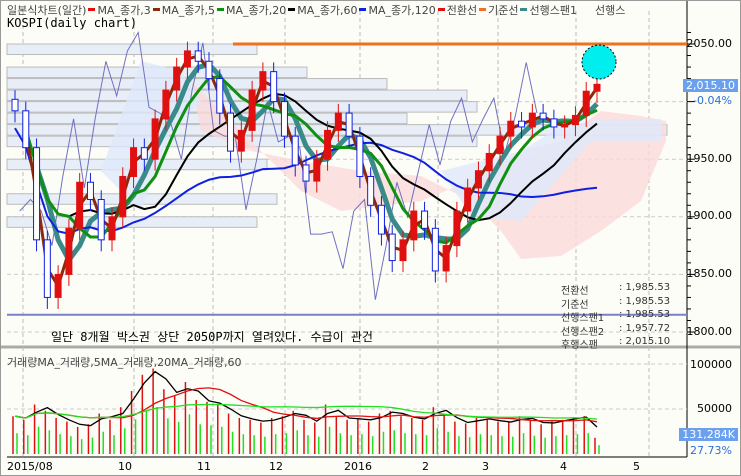 Image resolution: width=741 pixels, height=476 pixels. I want to click on ichimoku-info-row: 후행스팬 : 2,015.10, so click(626, 343).